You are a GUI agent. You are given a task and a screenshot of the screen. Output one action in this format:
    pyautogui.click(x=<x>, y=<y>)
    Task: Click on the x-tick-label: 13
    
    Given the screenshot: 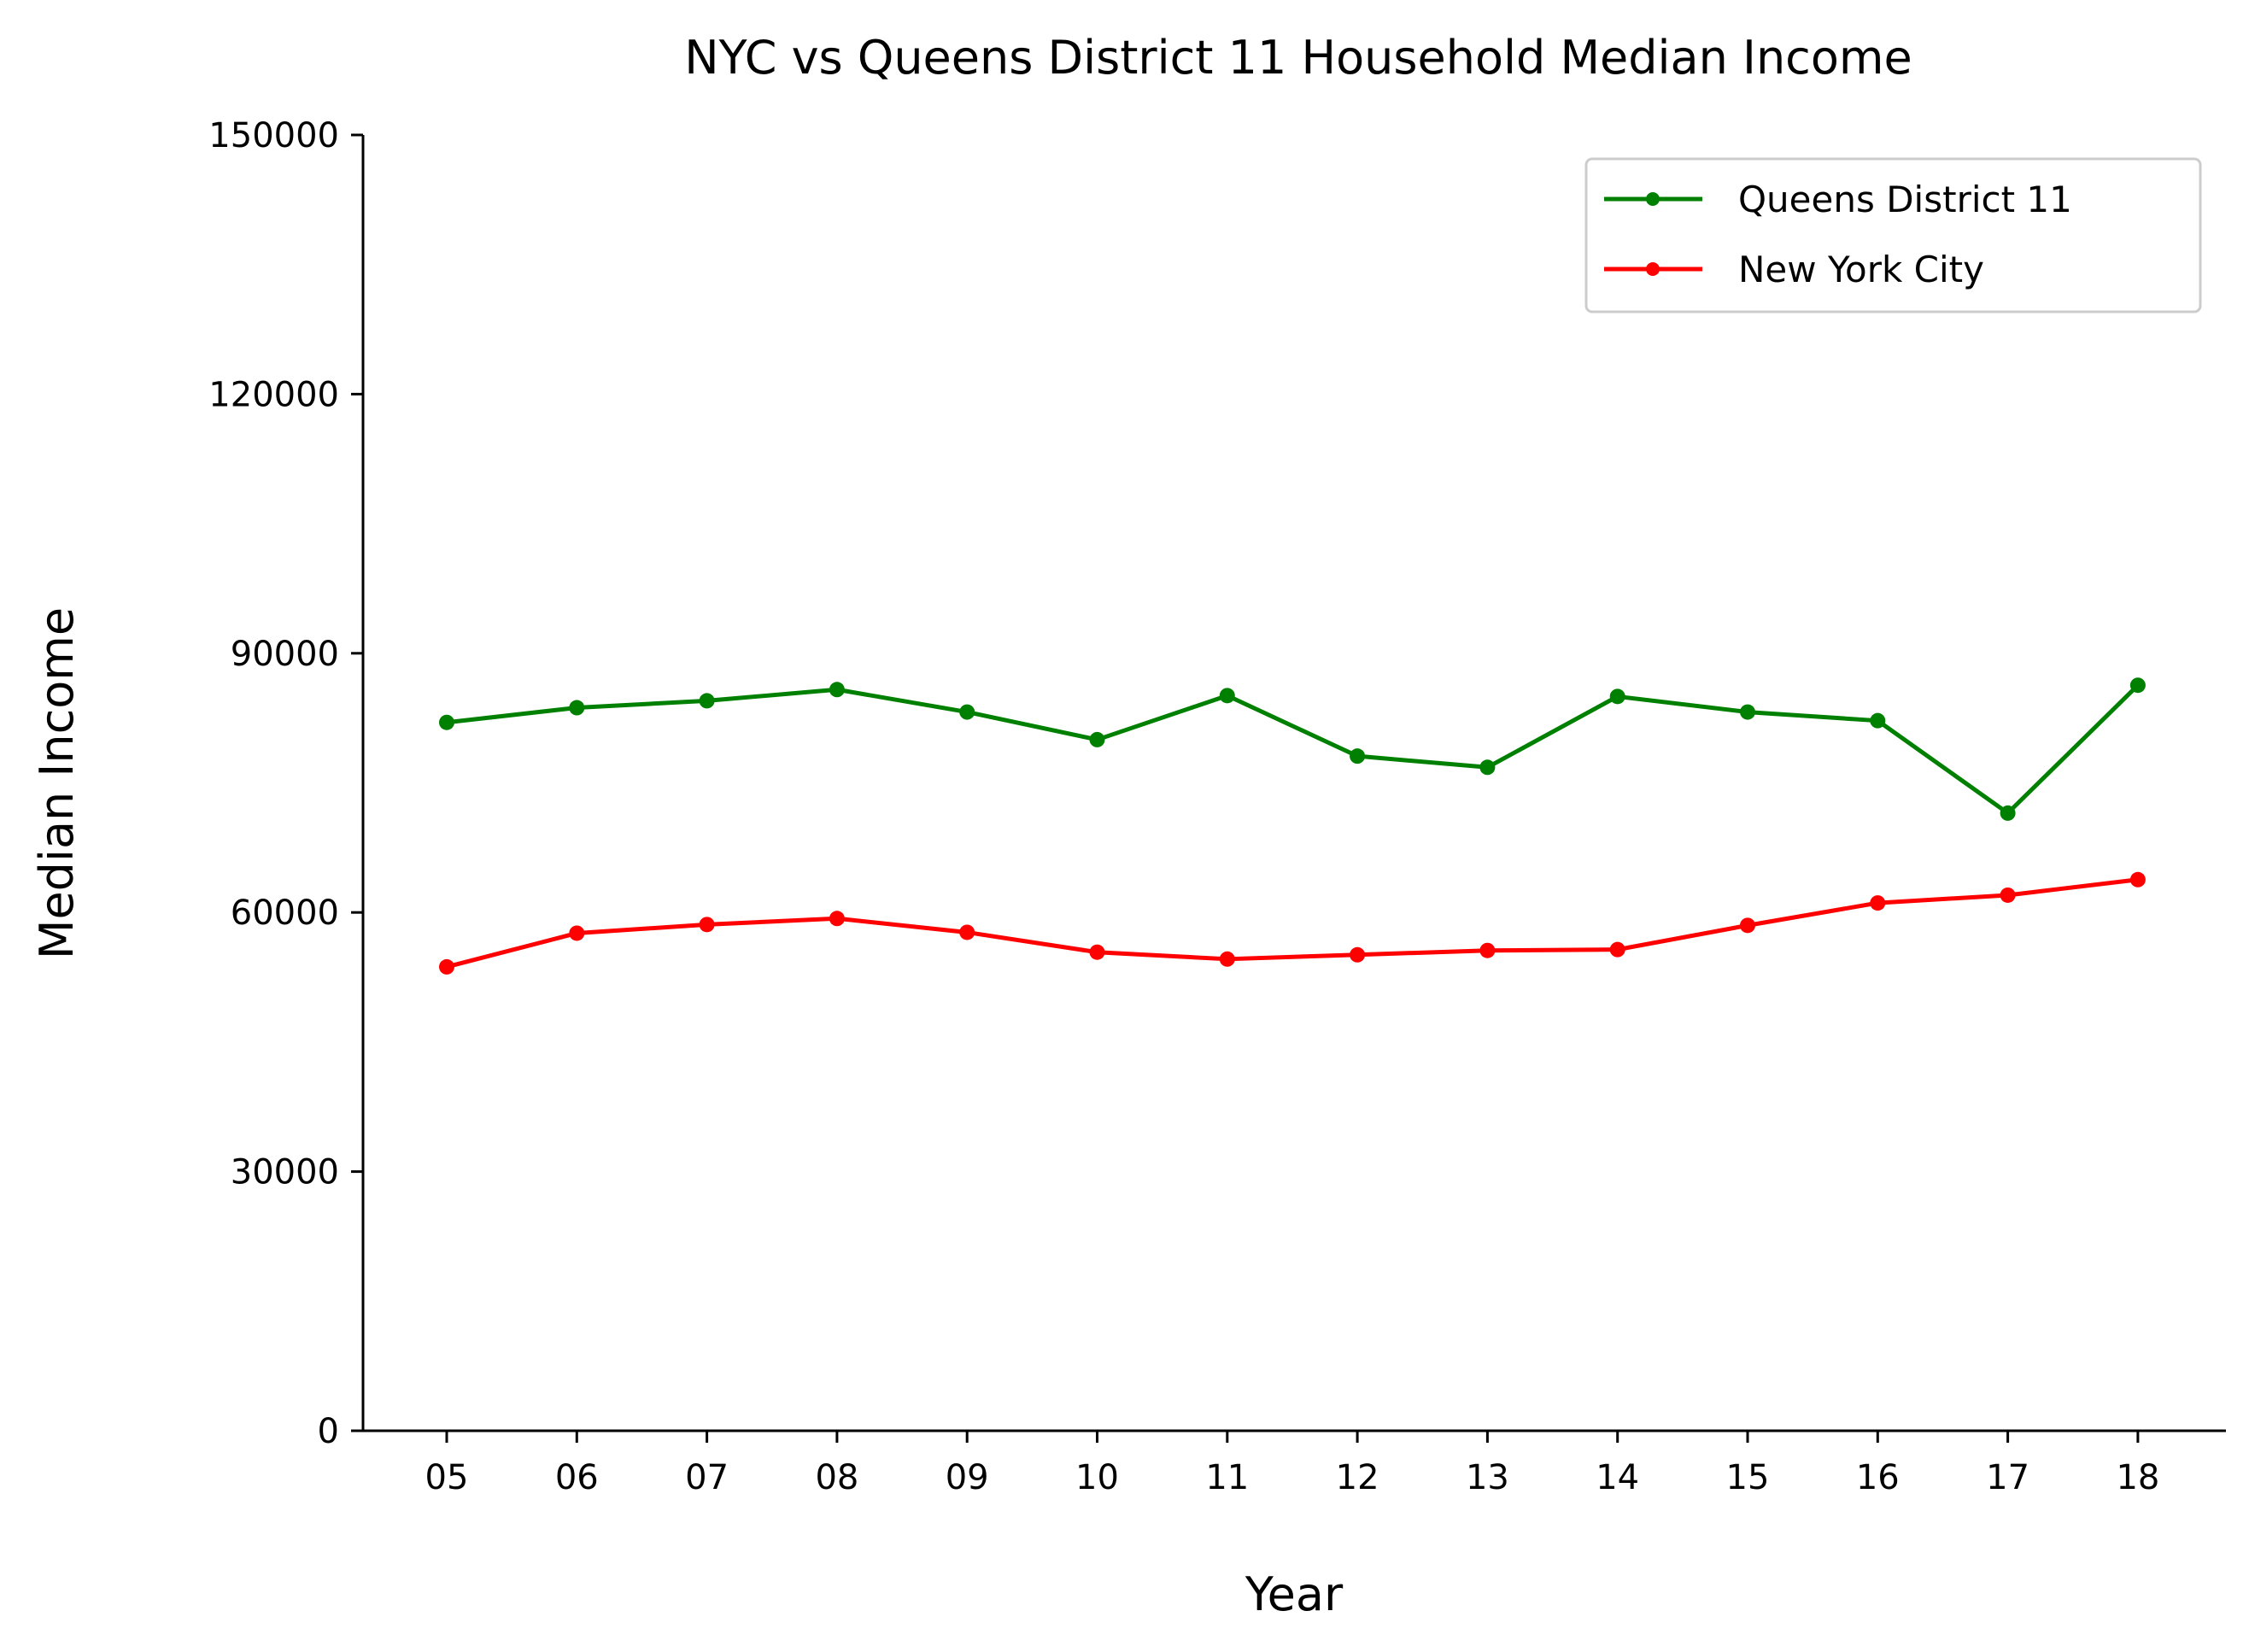 What is the action you would take?
    pyautogui.click(x=1487, y=1477)
    